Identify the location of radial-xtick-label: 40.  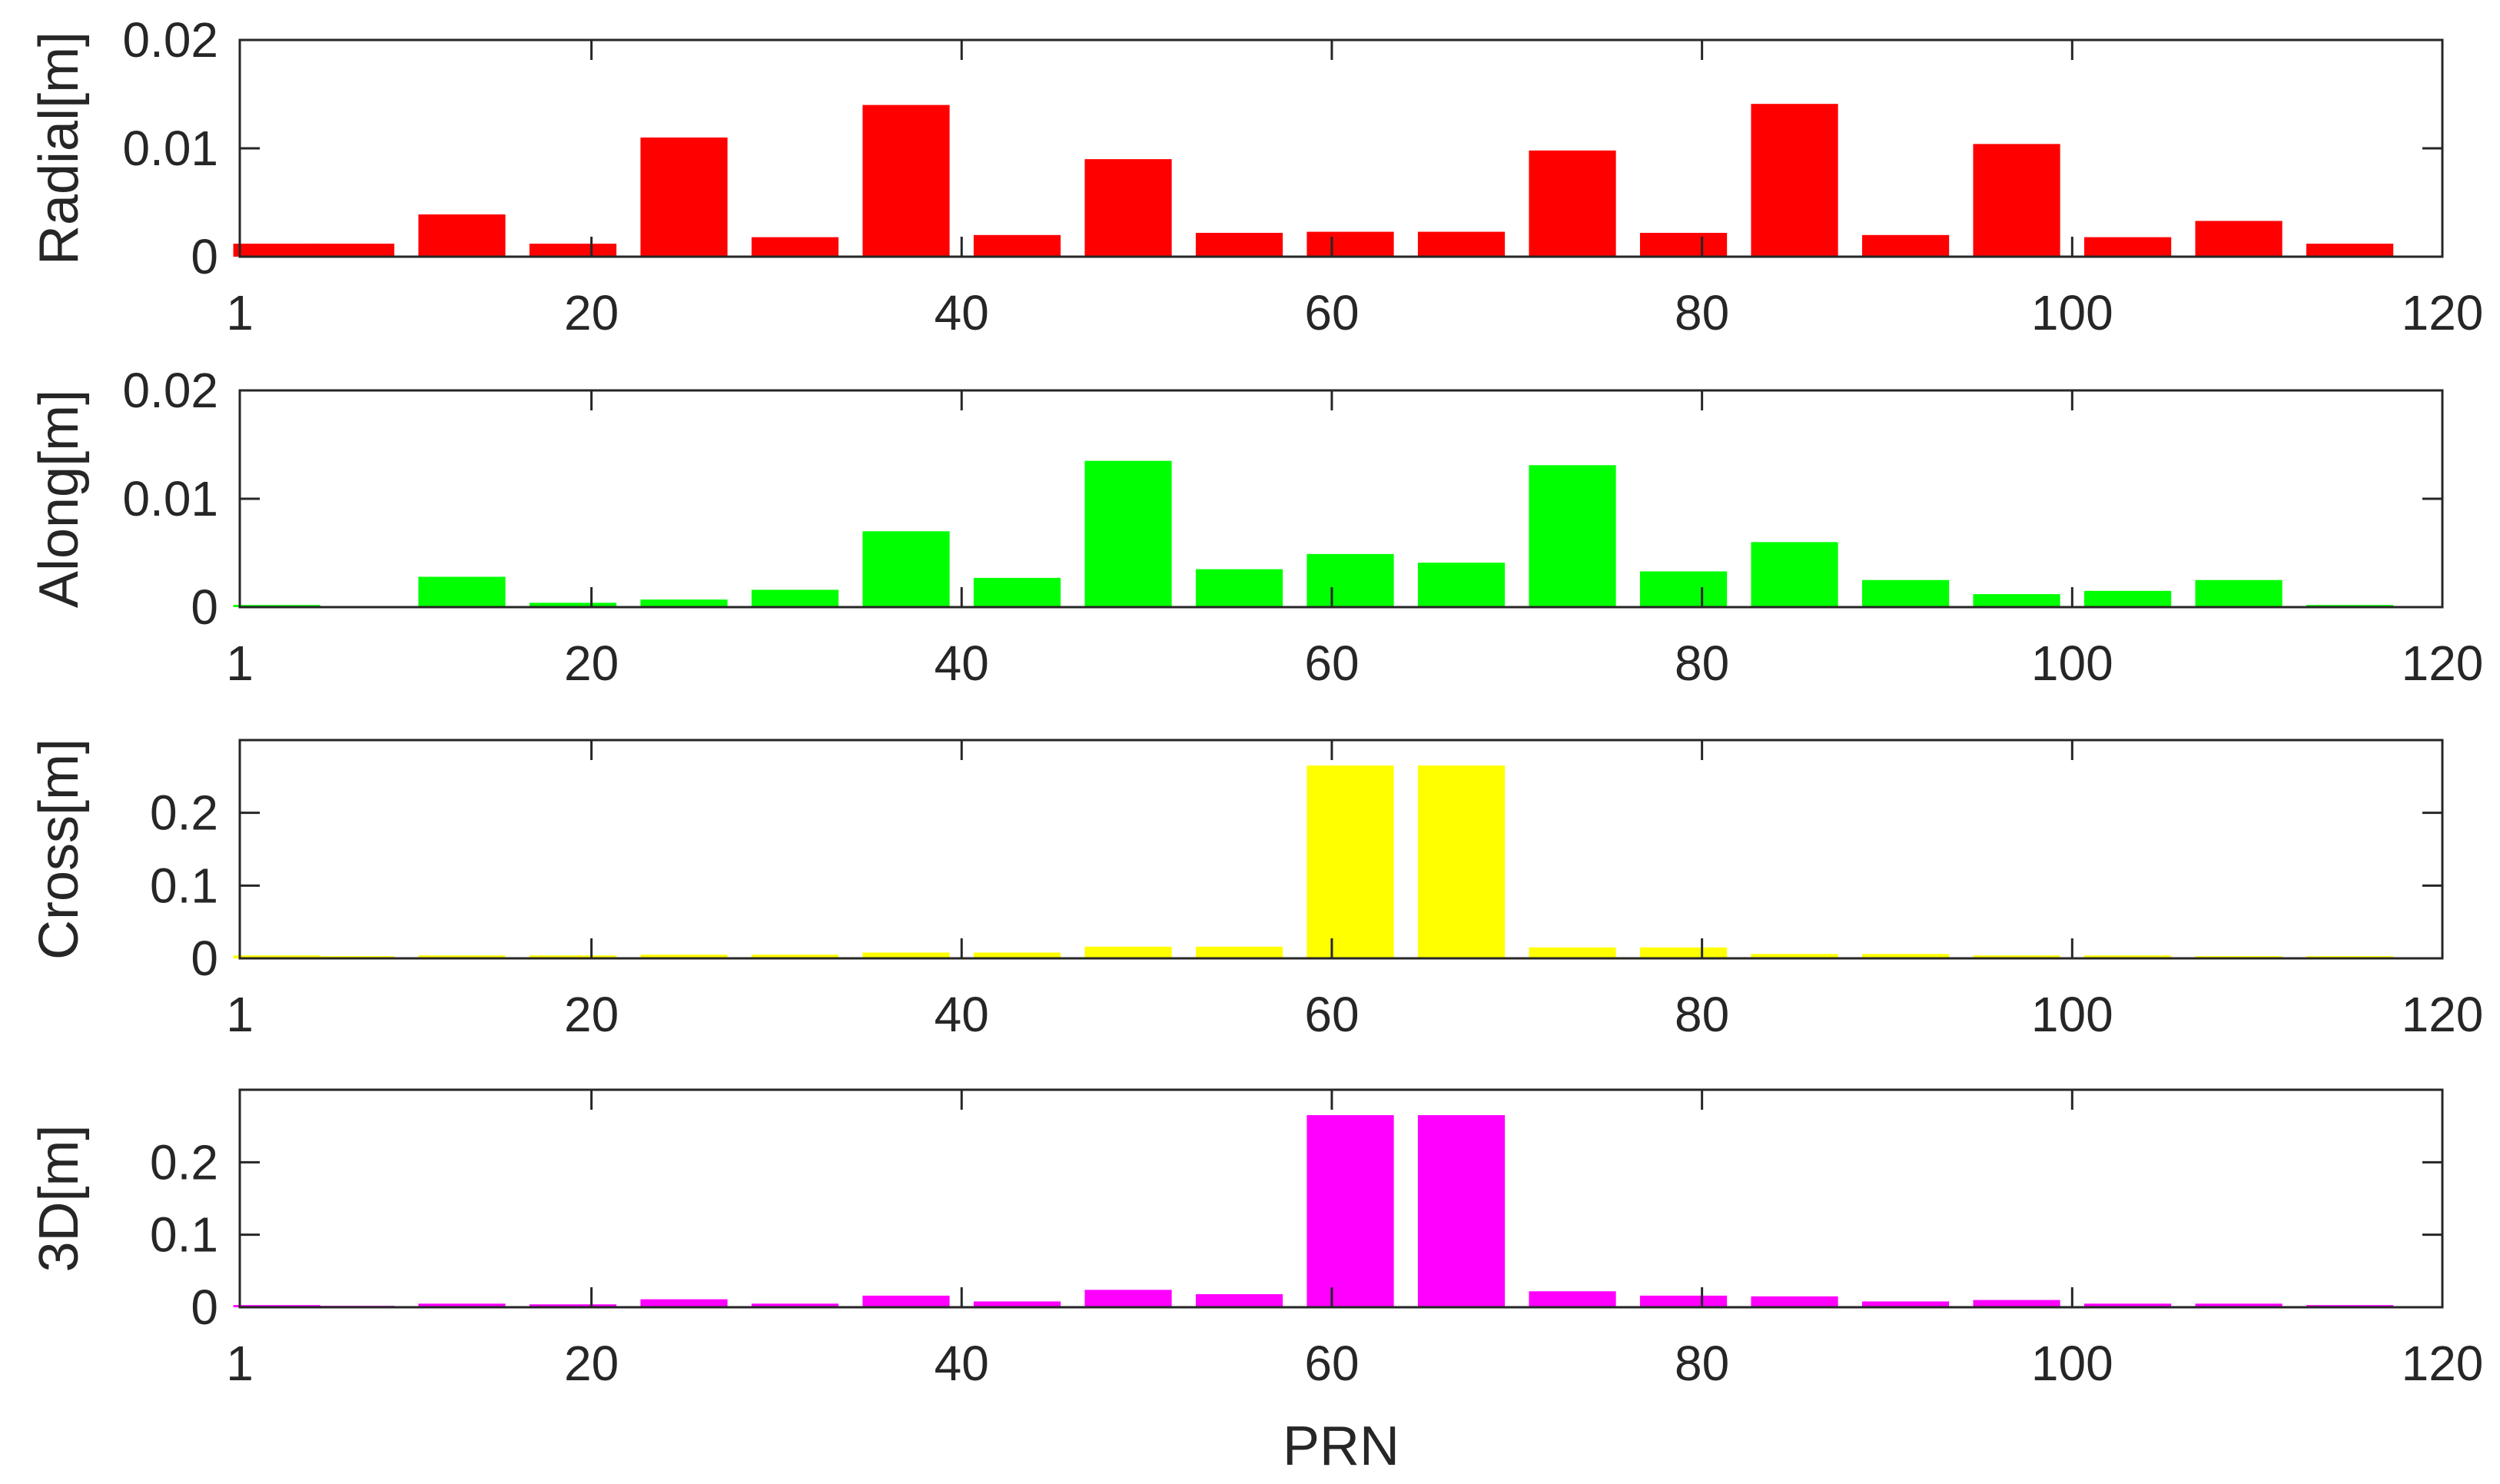
(962, 312).